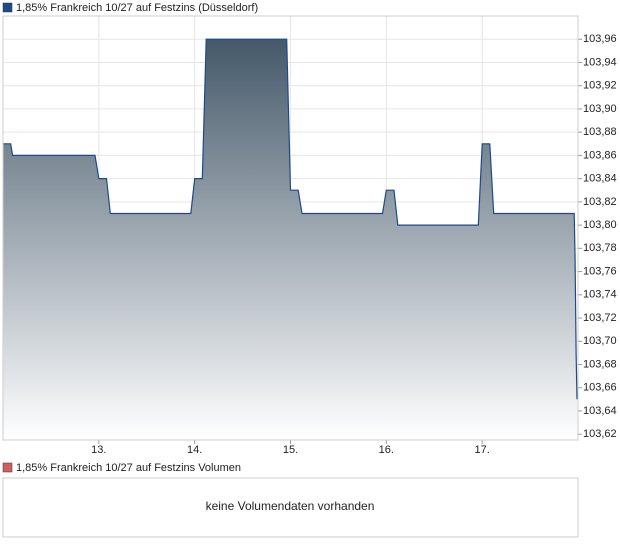  Describe the element at coordinates (600, 39) in the screenshot. I see `y-tick-label: 103,96` at that location.